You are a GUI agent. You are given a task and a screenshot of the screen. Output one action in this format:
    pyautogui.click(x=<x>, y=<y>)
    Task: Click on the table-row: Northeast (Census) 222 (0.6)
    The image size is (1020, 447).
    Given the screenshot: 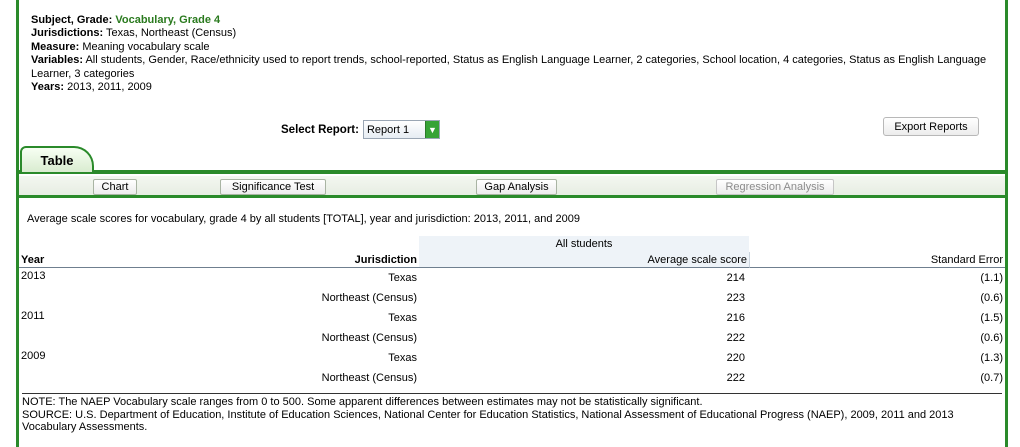 What is the action you would take?
    pyautogui.click(x=512, y=338)
    